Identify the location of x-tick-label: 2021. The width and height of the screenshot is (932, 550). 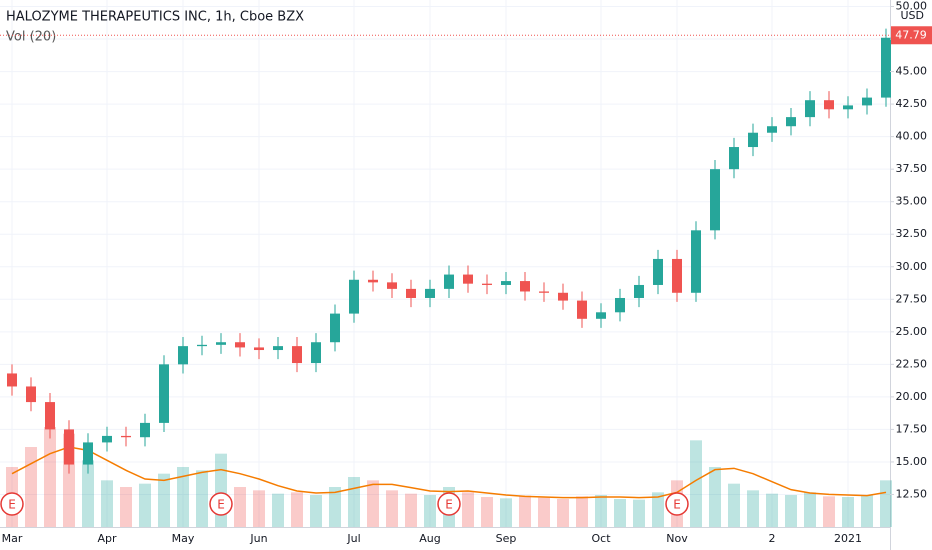
(848, 538).